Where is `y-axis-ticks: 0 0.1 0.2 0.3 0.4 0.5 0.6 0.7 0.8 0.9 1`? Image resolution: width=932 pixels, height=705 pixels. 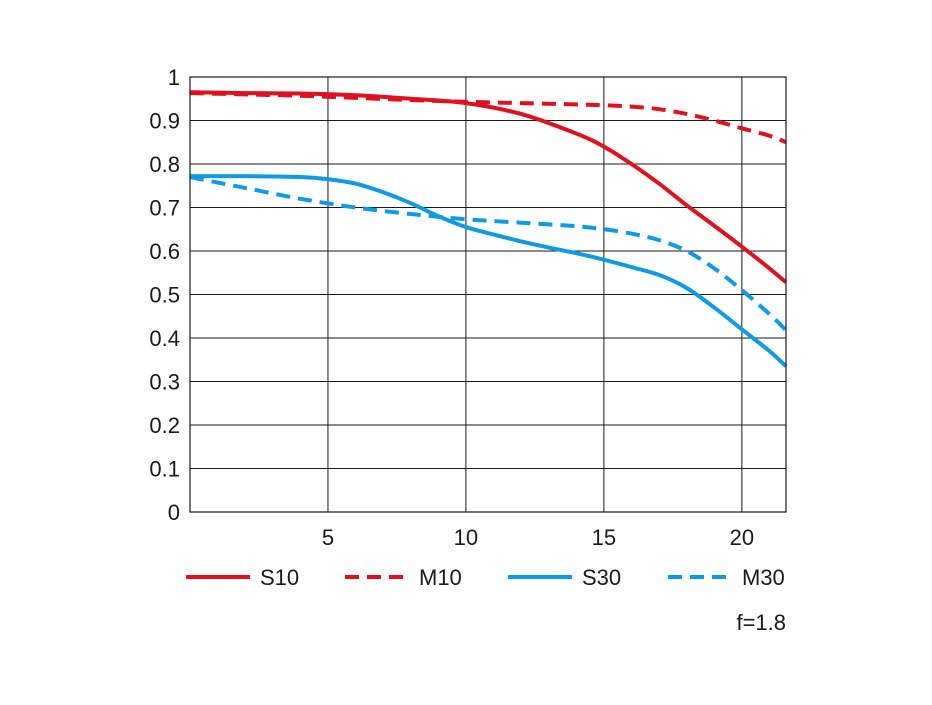 y-axis-ticks: 0 0.1 0.2 0.3 0.4 0.5 0.6 0.7 0.8 0.9 1 is located at coordinates (164, 295).